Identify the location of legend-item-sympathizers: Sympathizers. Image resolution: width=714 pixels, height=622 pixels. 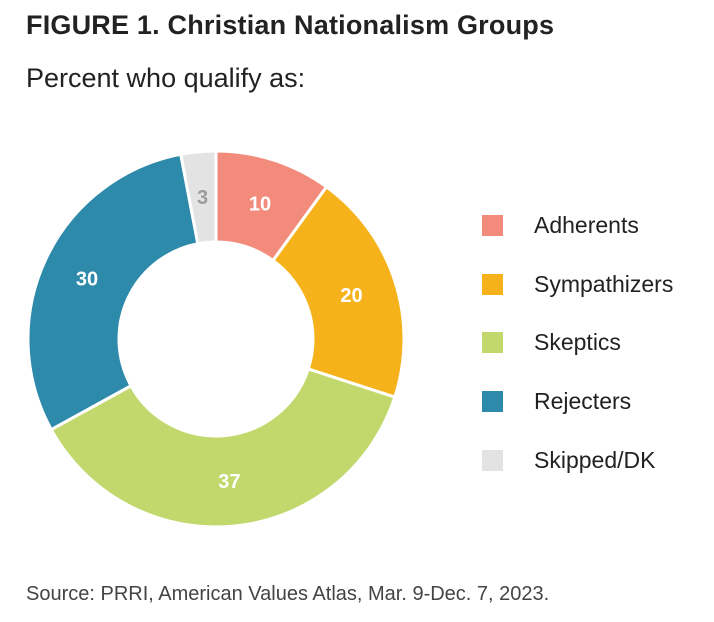
(597, 284).